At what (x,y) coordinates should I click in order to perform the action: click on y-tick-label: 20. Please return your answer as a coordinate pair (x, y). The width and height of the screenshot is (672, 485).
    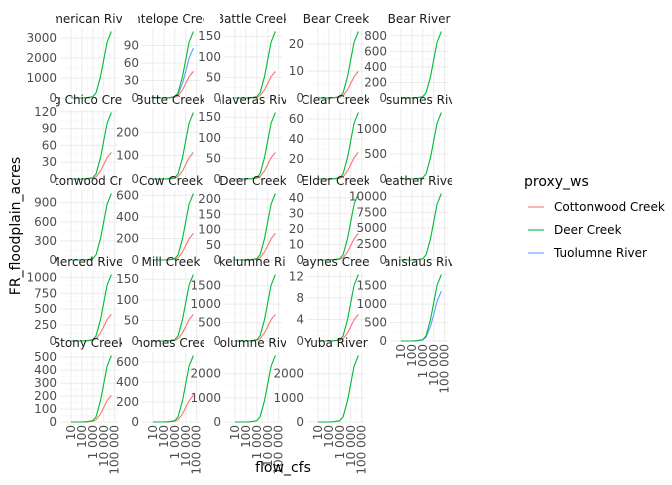
    Looking at the image, I should click on (296, 44).